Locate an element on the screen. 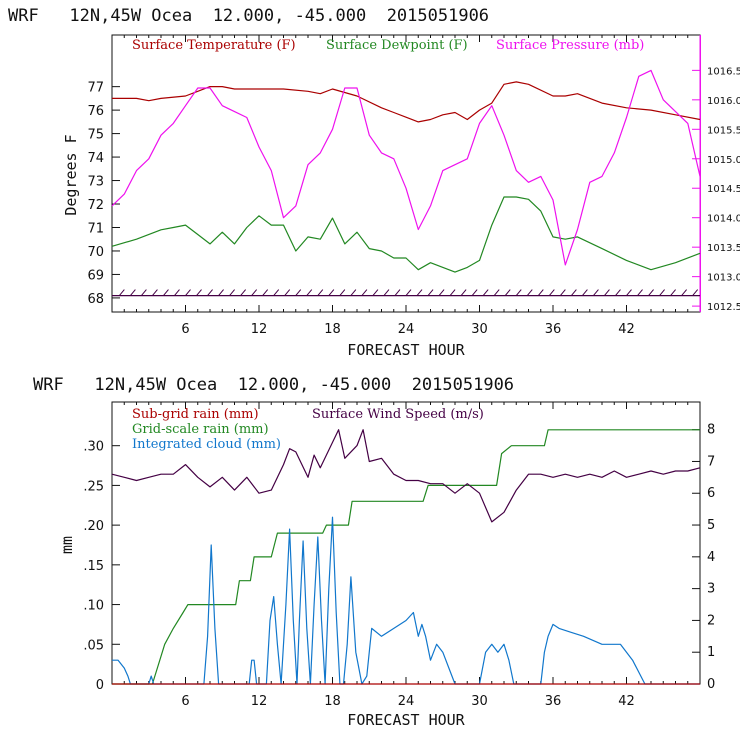  surface-wind-speed-m-s-line is located at coordinates (406, 476).